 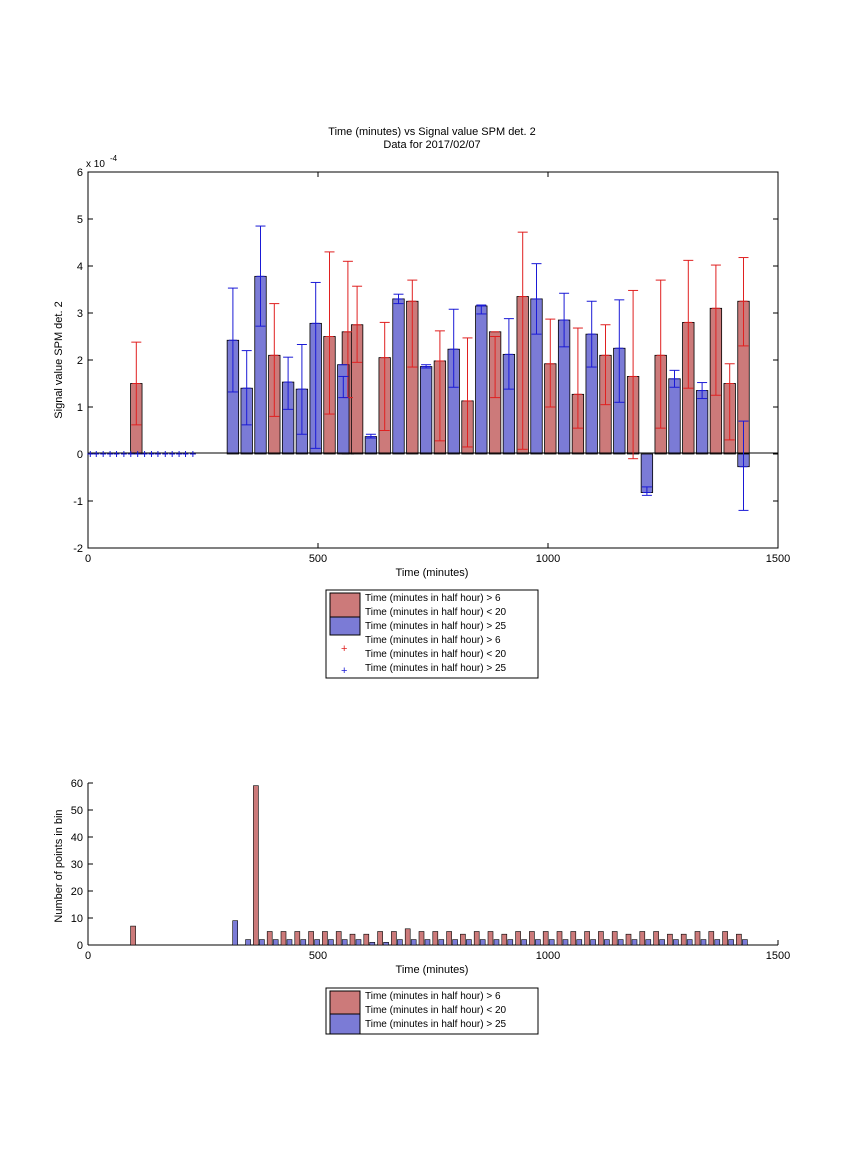 I want to click on y-axis-label: Signal value SPM det. 2, so click(x=59, y=359).